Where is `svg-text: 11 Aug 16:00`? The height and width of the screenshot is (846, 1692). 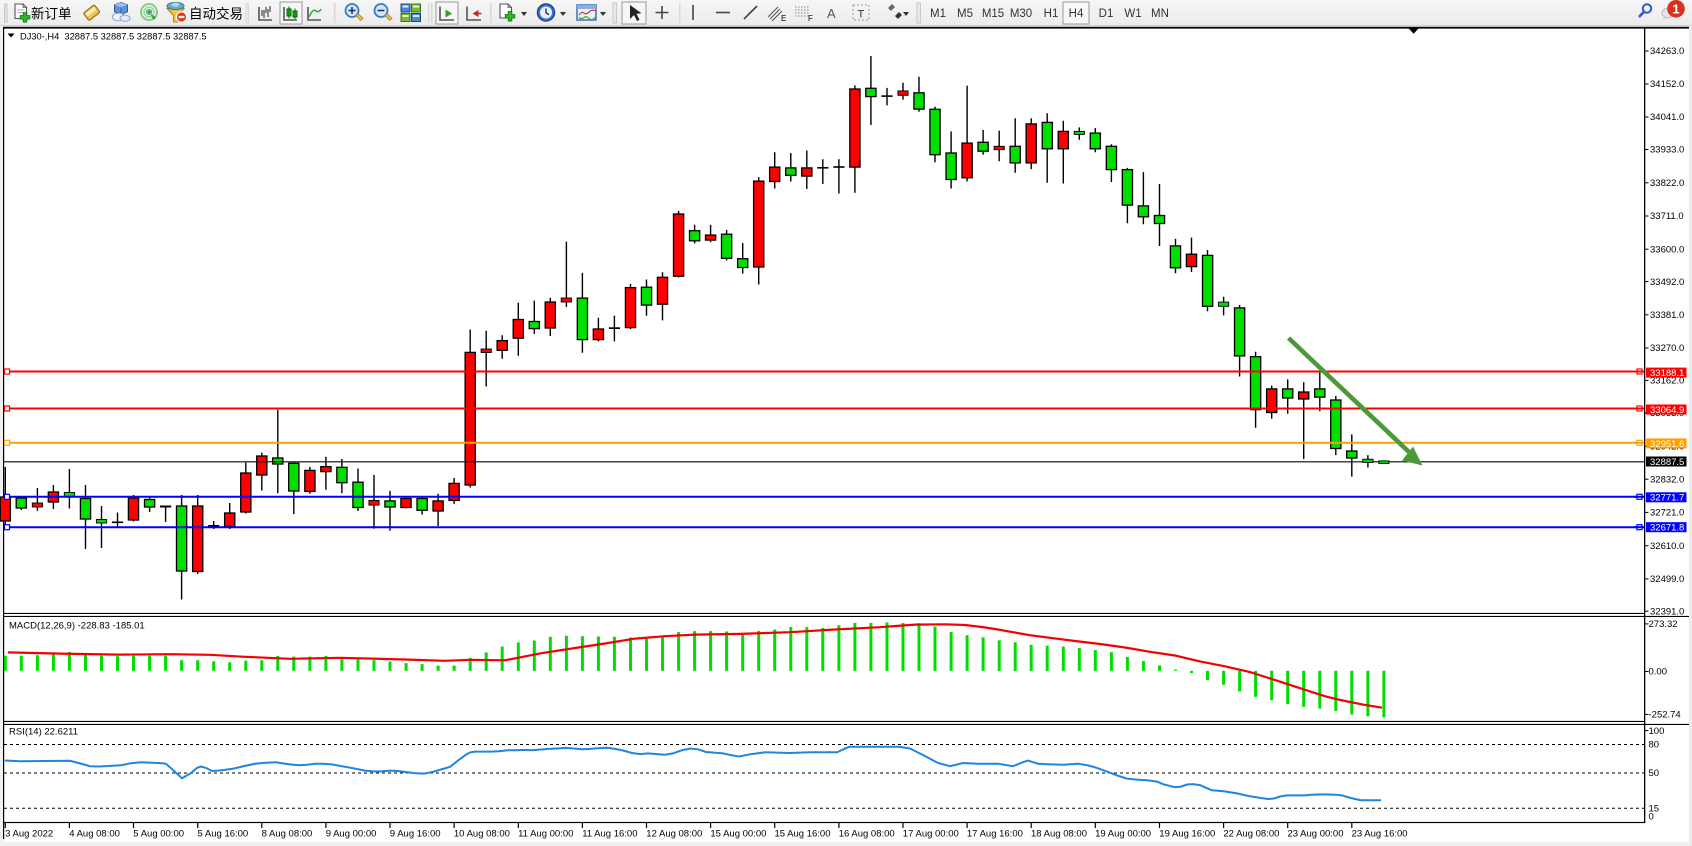
svg-text: 11 Aug 16:00 is located at coordinates (609, 834).